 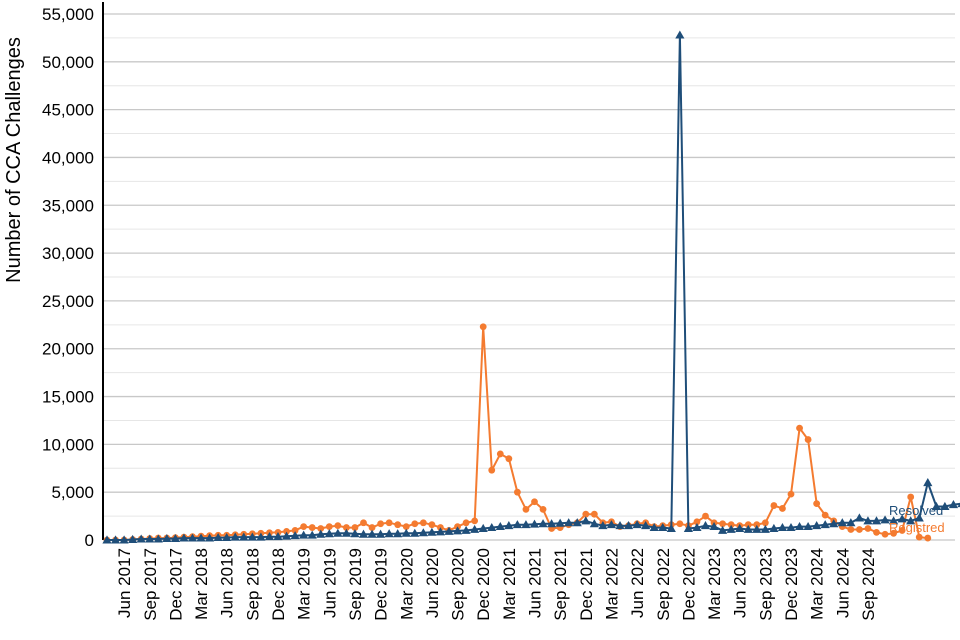 What do you see at coordinates (175, 584) in the screenshot?
I see `x-tick-label: Dec 2017` at bounding box center [175, 584].